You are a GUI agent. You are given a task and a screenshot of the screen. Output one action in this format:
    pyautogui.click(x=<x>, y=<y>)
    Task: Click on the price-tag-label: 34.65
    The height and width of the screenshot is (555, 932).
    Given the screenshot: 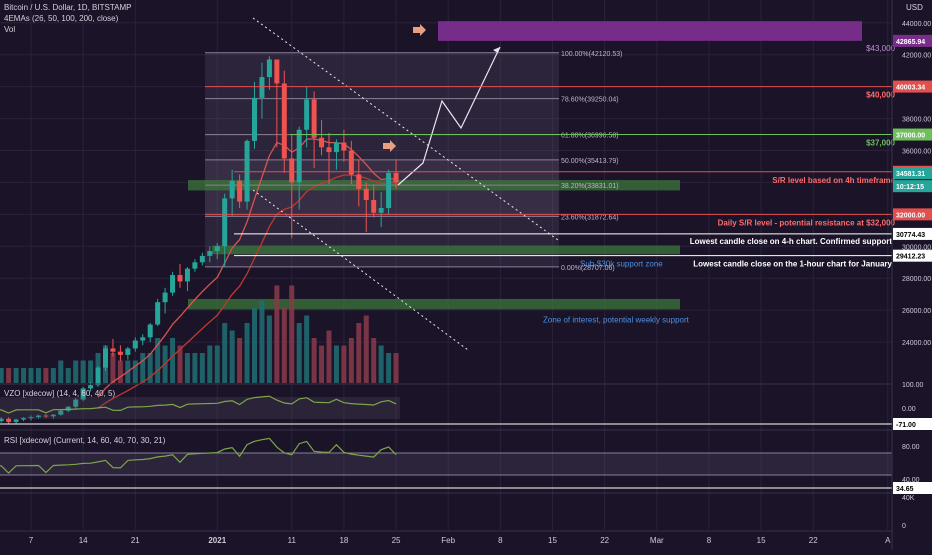 What is the action you would take?
    pyautogui.click(x=905, y=489)
    